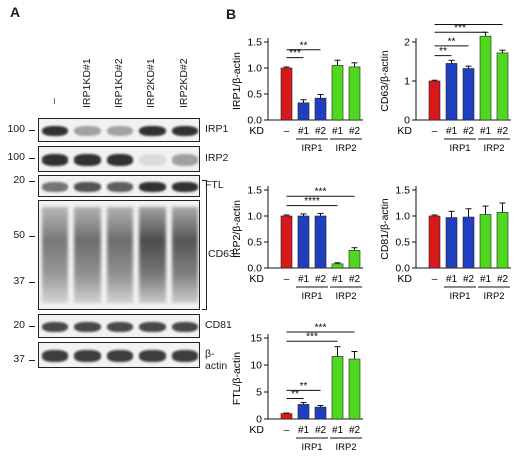 Image resolution: width=520 pixels, height=471 pixels. I want to click on y-axis-label: IRP1/β-actin, so click(237, 81).